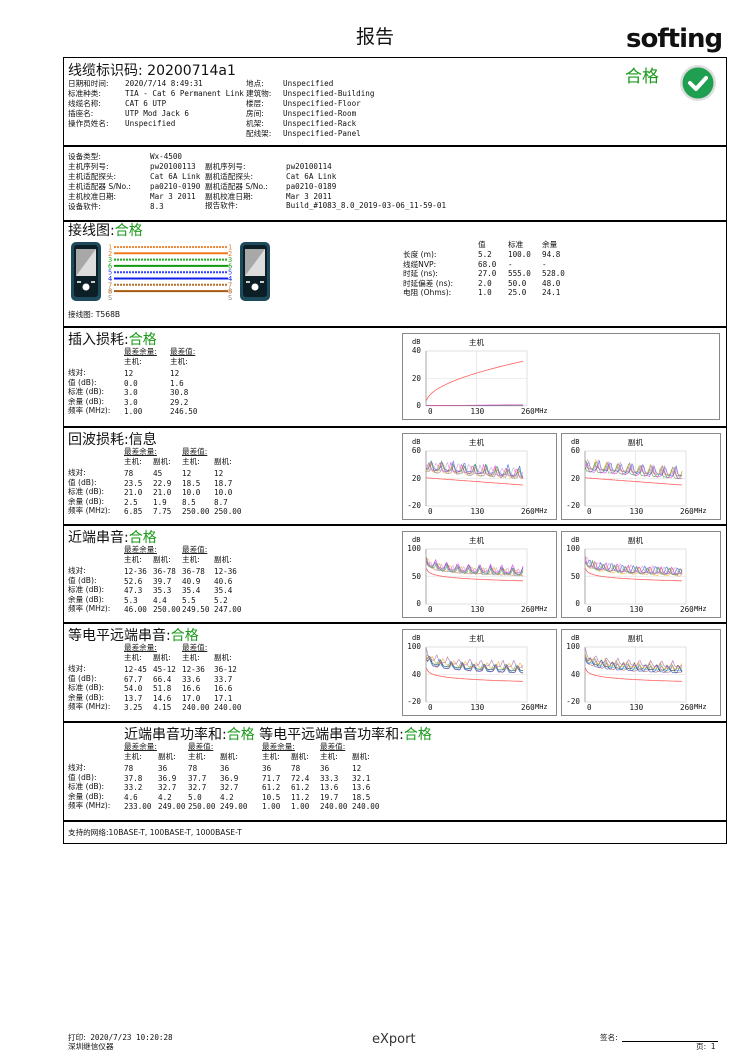  Describe the element at coordinates (164, 83) in the screenshot. I see `field-value: 2020/7/14 8:49:31` at that location.